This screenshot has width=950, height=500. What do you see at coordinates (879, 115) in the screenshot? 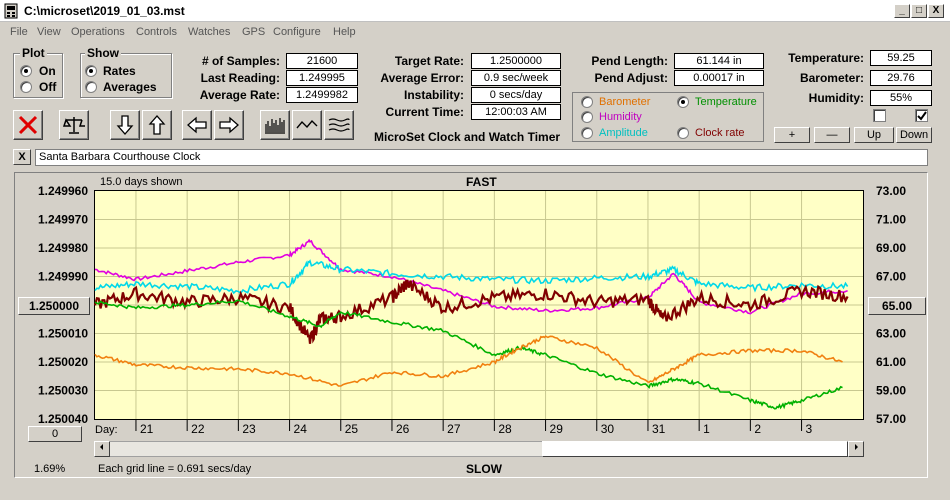
I see `left-checkbox` at bounding box center [879, 115].